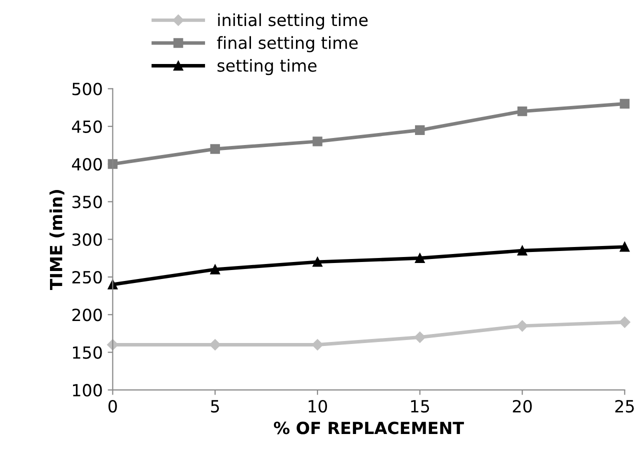 The width and height of the screenshot is (644, 467). I want to click on y-tick-label: 350, so click(87, 202).